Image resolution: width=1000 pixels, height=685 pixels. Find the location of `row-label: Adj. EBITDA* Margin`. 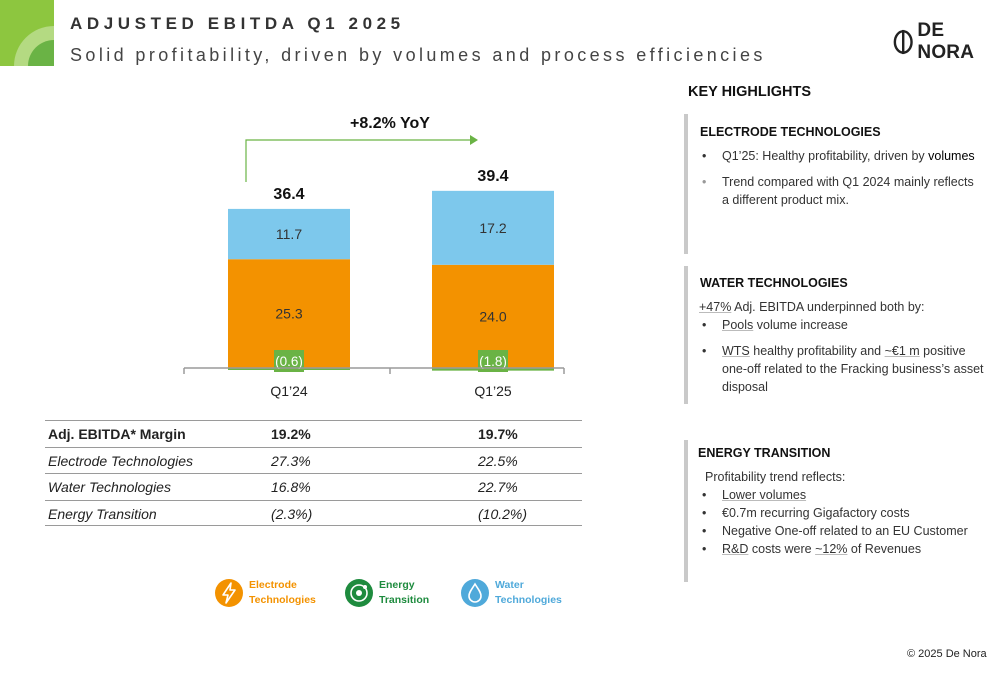

row-label: Adj. EBITDA* Margin is located at coordinates (117, 434).